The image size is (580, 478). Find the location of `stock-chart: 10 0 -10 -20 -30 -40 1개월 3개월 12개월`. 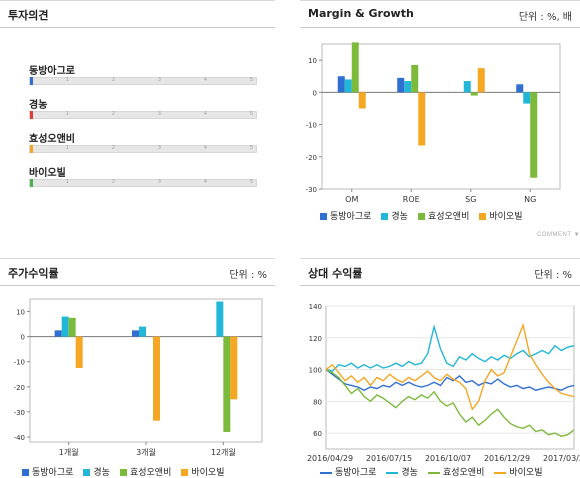

stock-chart: 10 0 -10 -20 -30 -40 1개월 3개월 12개월 is located at coordinates (138, 377).